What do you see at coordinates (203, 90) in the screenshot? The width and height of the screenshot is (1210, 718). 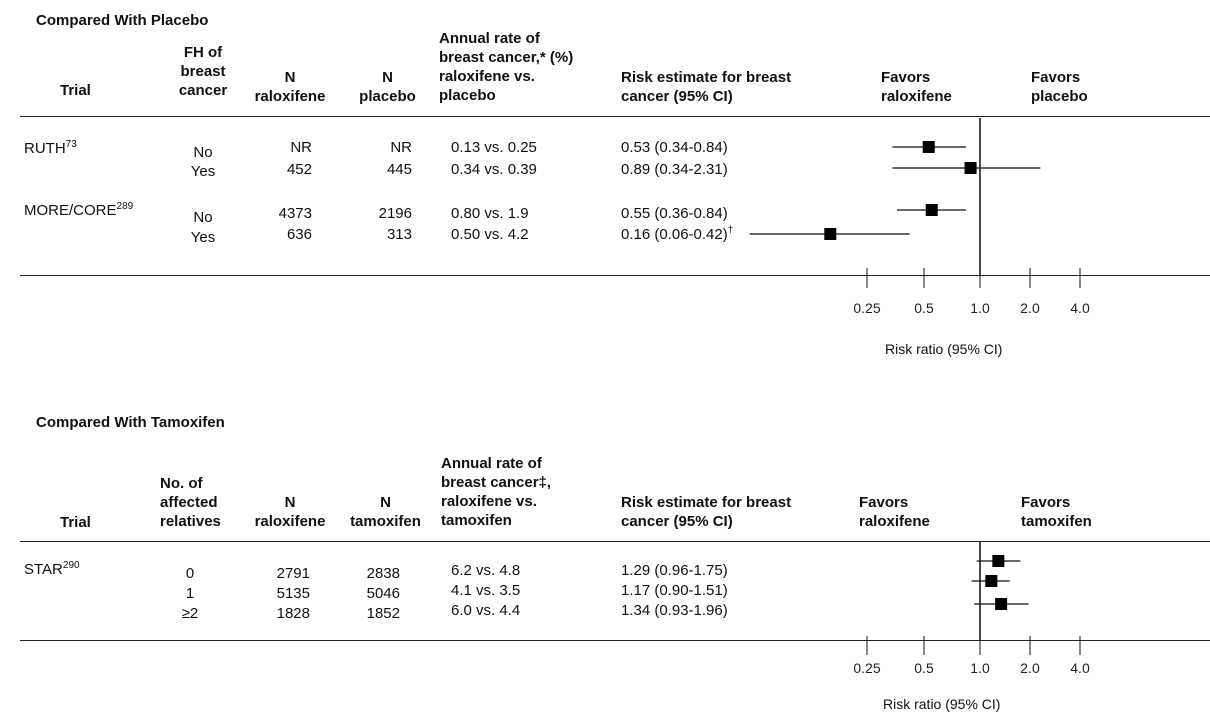 I see `header-fh-line: cancer` at bounding box center [203, 90].